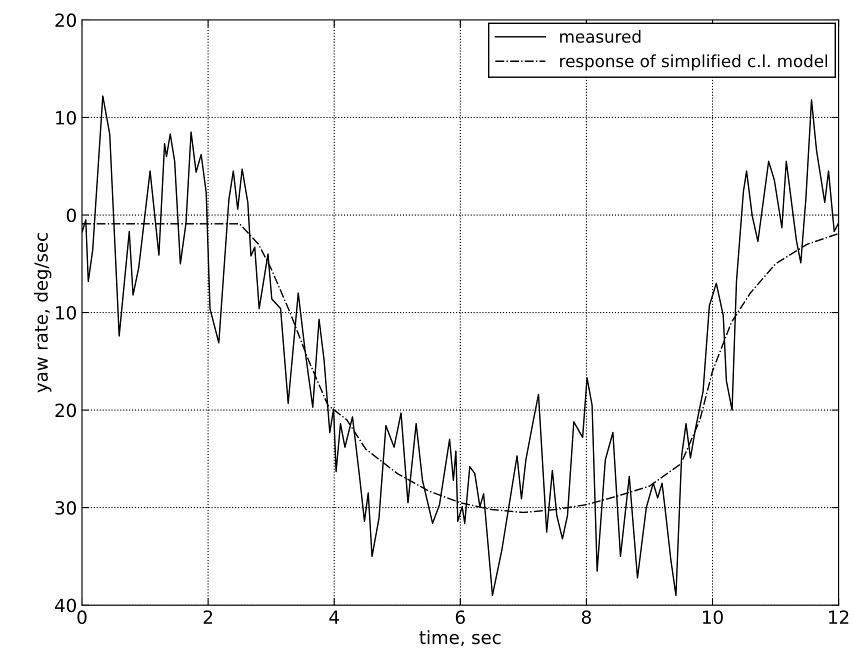 The height and width of the screenshot is (665, 854). What do you see at coordinates (43, 312) in the screenshot?
I see `y-axis-title: yaw rate, deg/sec` at bounding box center [43, 312].